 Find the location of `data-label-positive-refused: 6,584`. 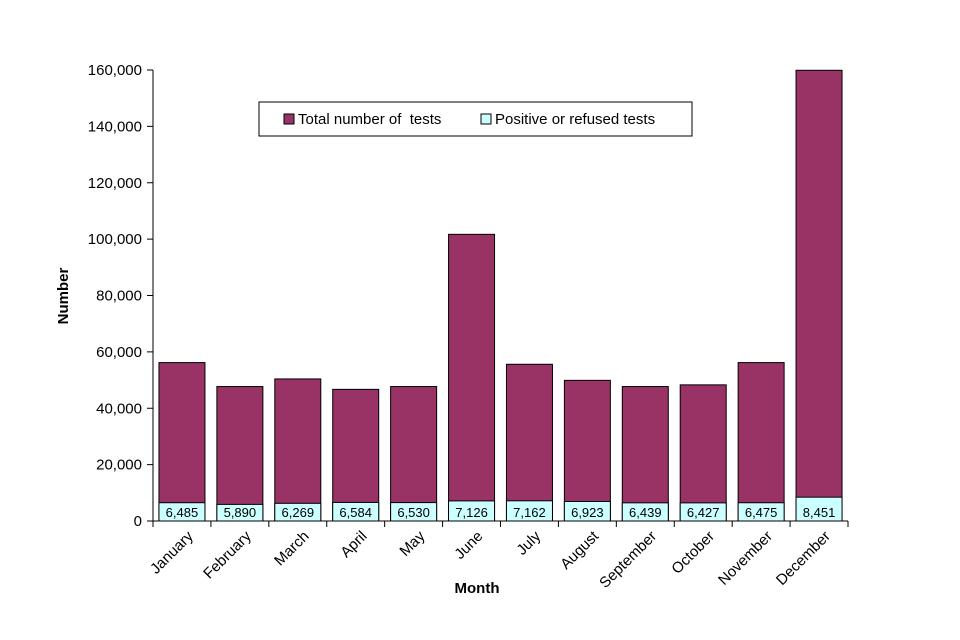

data-label-positive-refused: 6,584 is located at coordinates (355, 512).